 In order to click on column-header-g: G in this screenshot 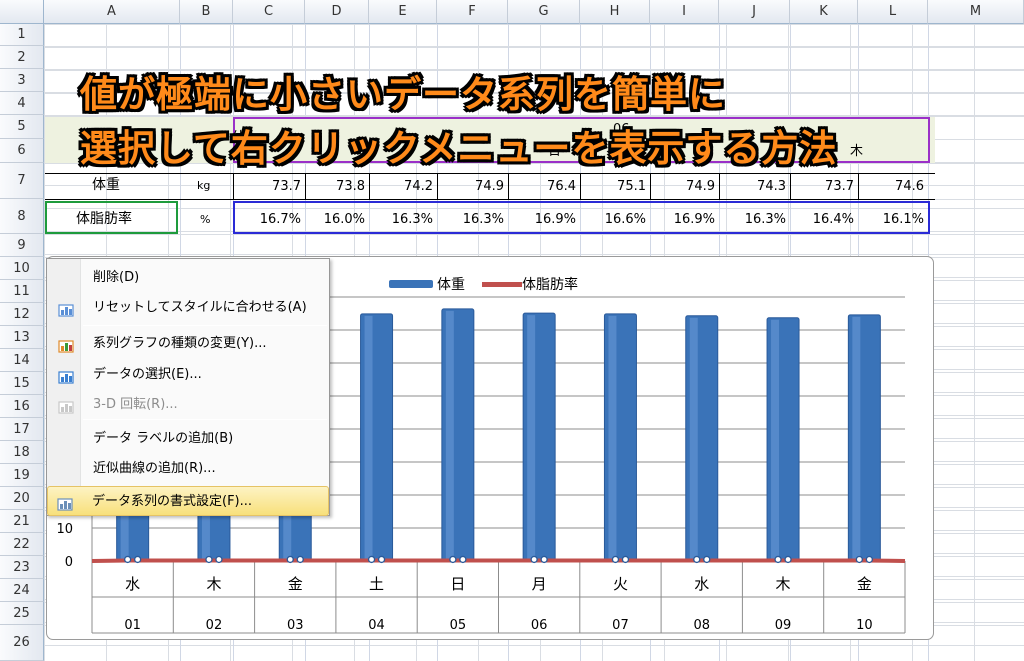, I will do `click(544, 12)`.